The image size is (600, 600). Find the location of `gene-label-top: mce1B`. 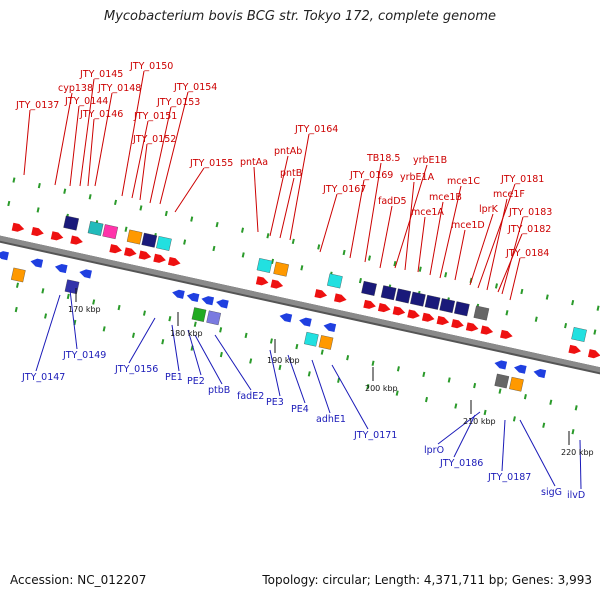

gene-label-top: mce1B is located at coordinates (445, 197).